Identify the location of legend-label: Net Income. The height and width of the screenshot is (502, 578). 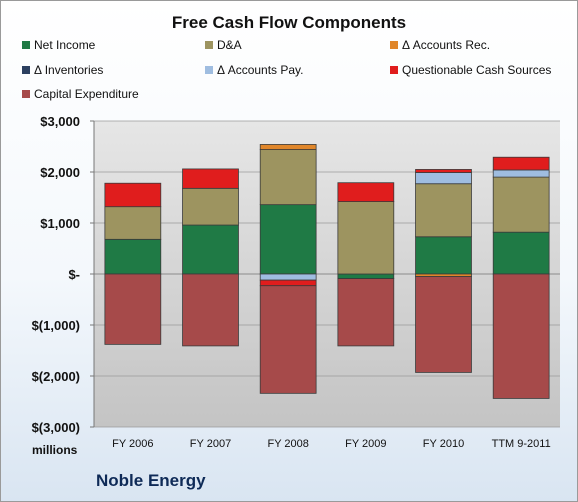
(65, 45).